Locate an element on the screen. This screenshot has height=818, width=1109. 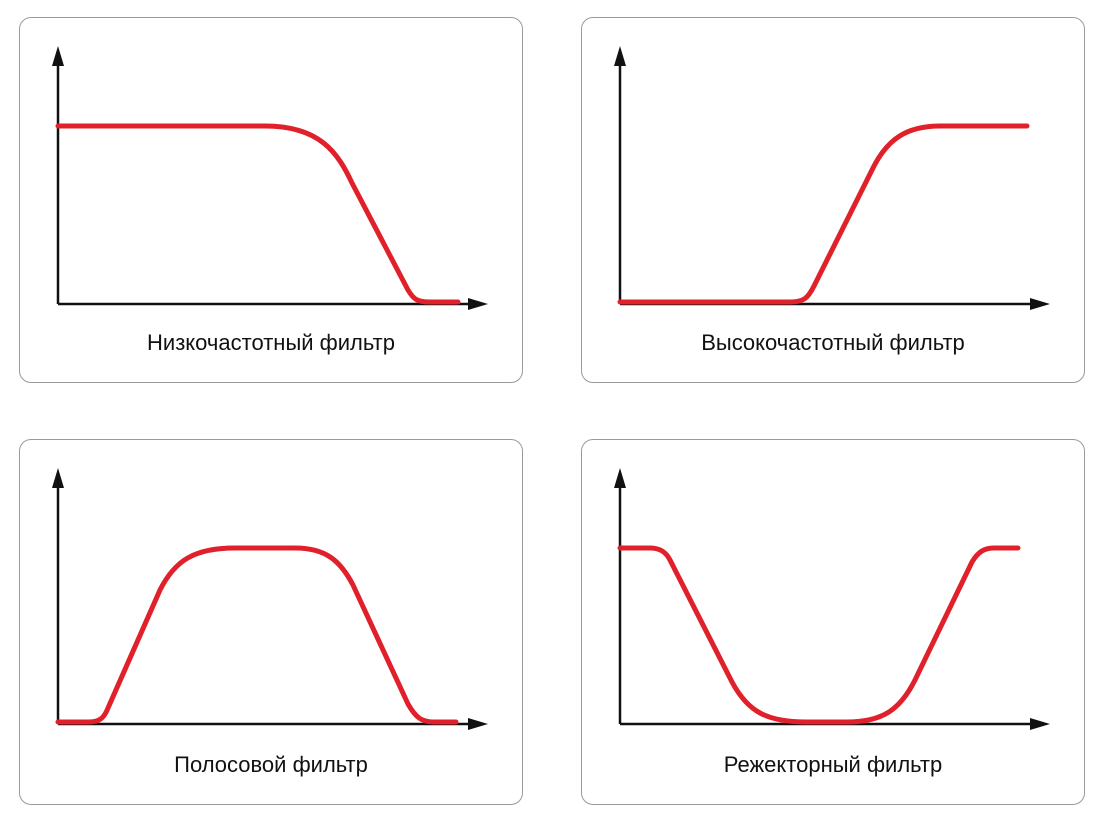
highpass-plot is located at coordinates (832, 178).